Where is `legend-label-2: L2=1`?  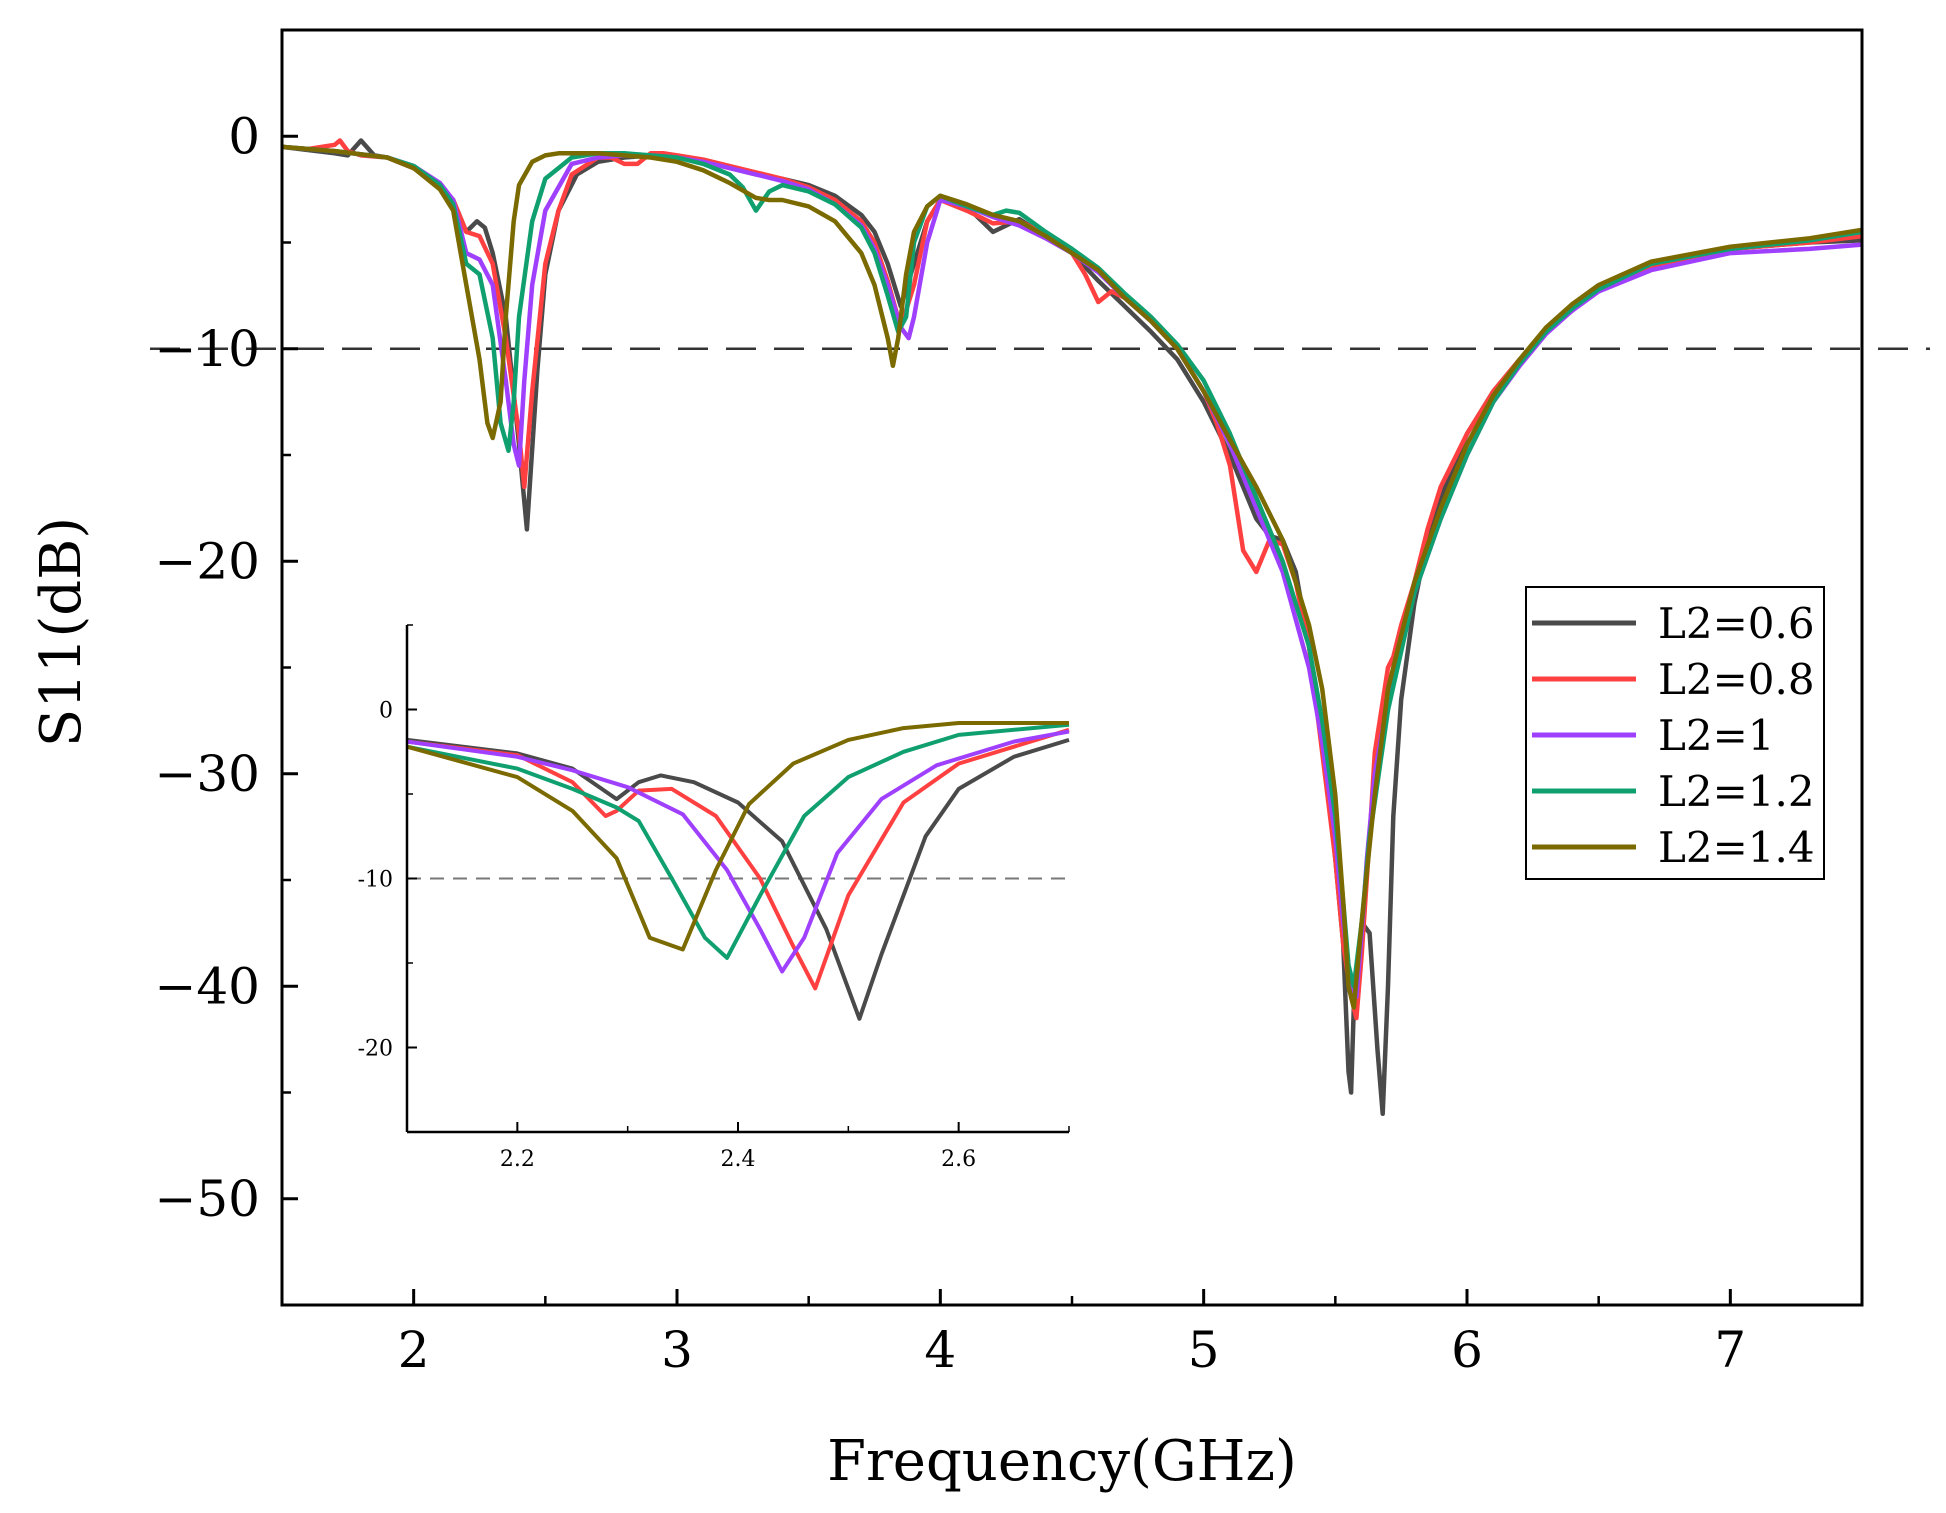 legend-label-2: L2=1 is located at coordinates (1716, 735).